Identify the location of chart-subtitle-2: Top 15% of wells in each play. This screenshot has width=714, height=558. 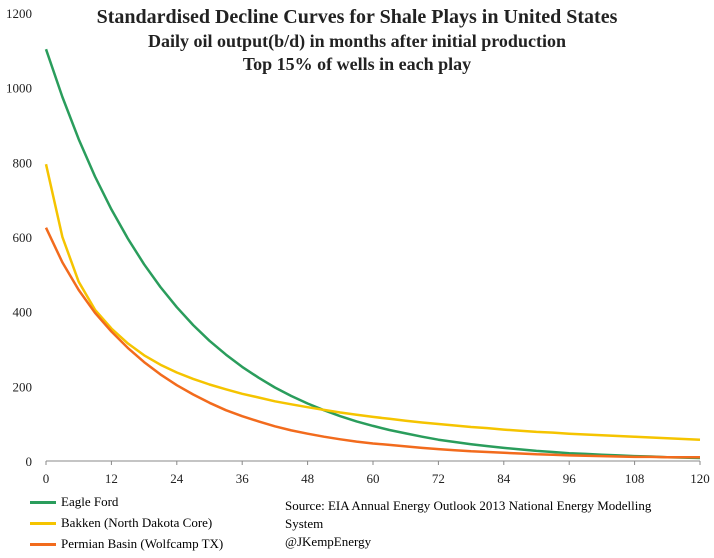
(357, 64).